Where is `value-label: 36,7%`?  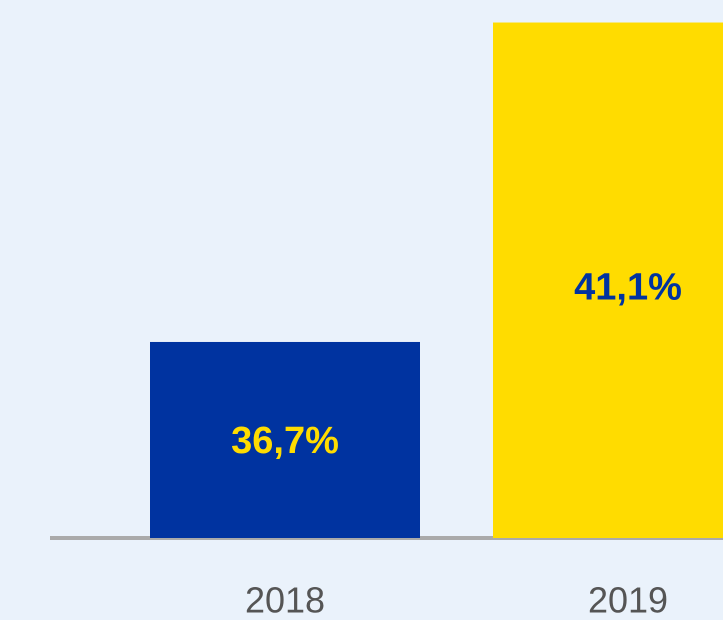
value-label: 36,7% is located at coordinates (285, 441).